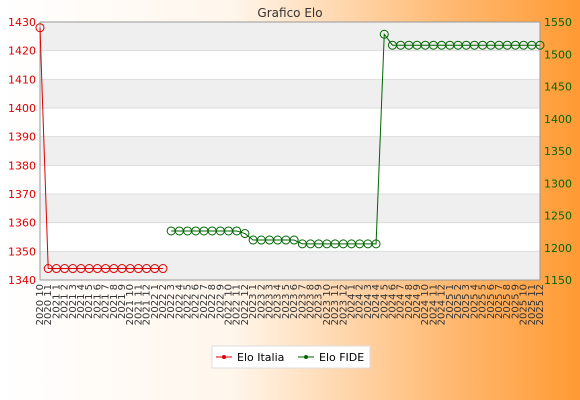 This screenshot has width=580, height=400. What do you see at coordinates (401, 301) in the screenshot?
I see `x-tick-label: 2024 7` at bounding box center [401, 301].